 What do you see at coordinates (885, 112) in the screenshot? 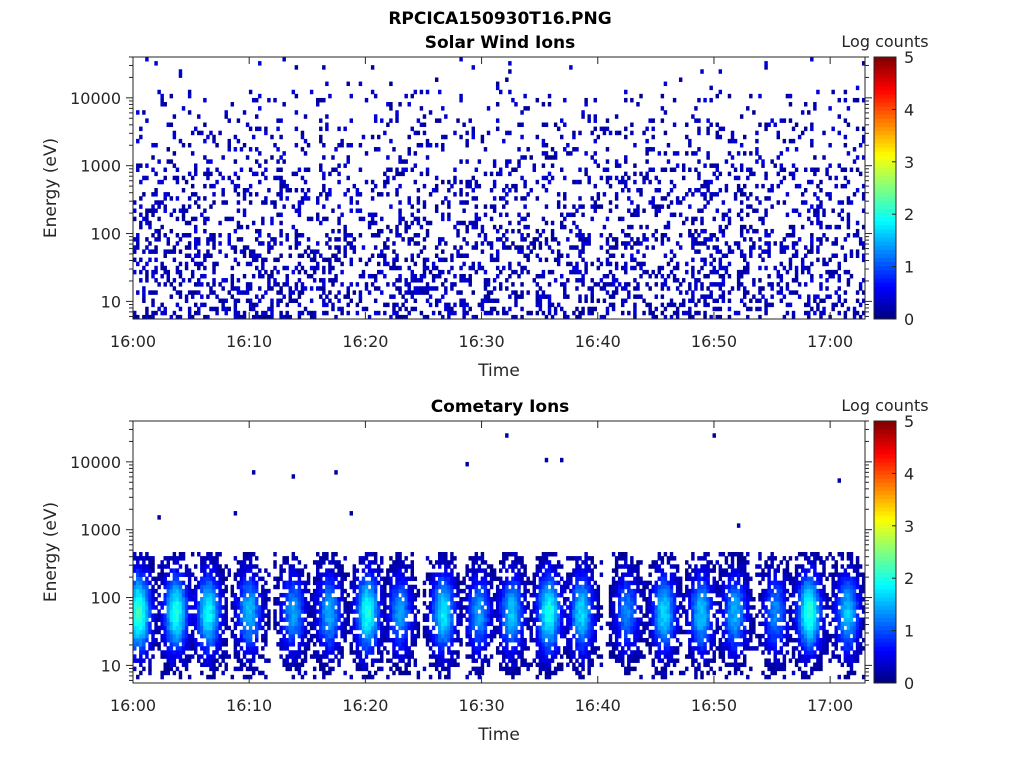
I see `colorbar-segment` at bounding box center [885, 112].